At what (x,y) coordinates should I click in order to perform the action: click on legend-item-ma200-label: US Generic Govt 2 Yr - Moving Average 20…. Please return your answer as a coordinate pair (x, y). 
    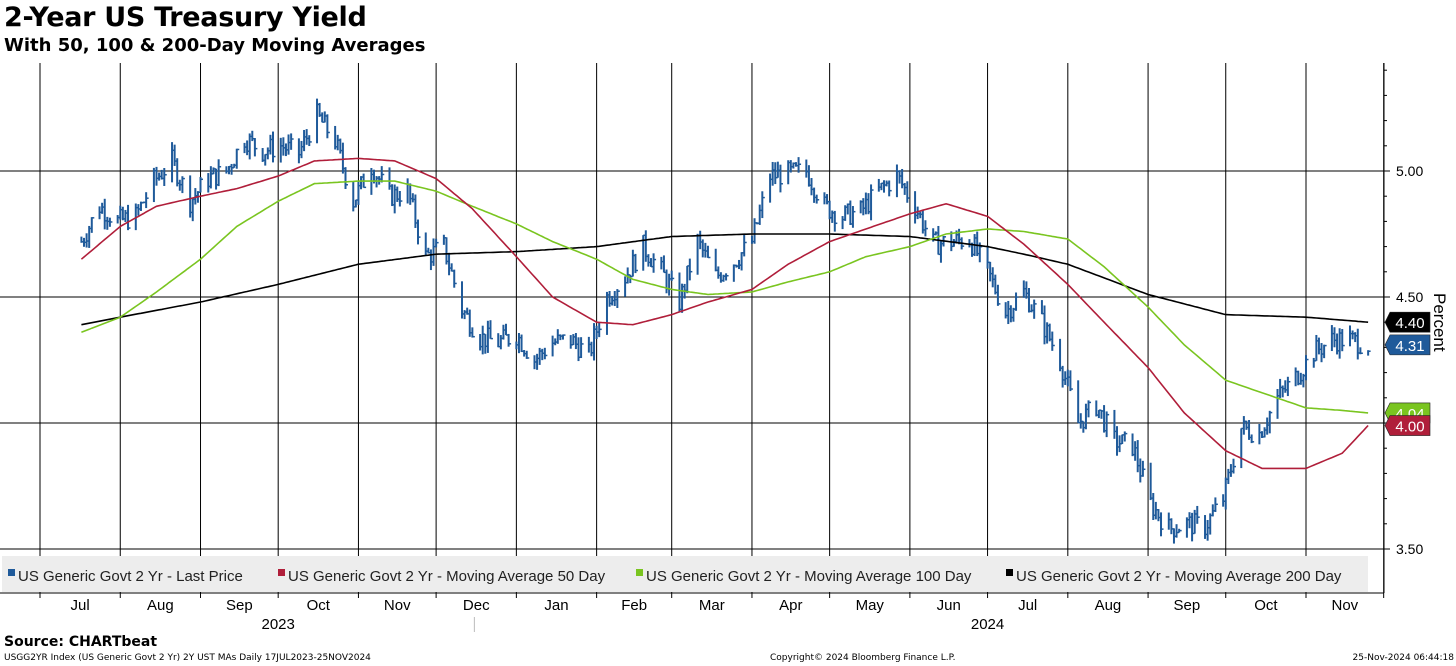
    Looking at the image, I should click on (1179, 576).